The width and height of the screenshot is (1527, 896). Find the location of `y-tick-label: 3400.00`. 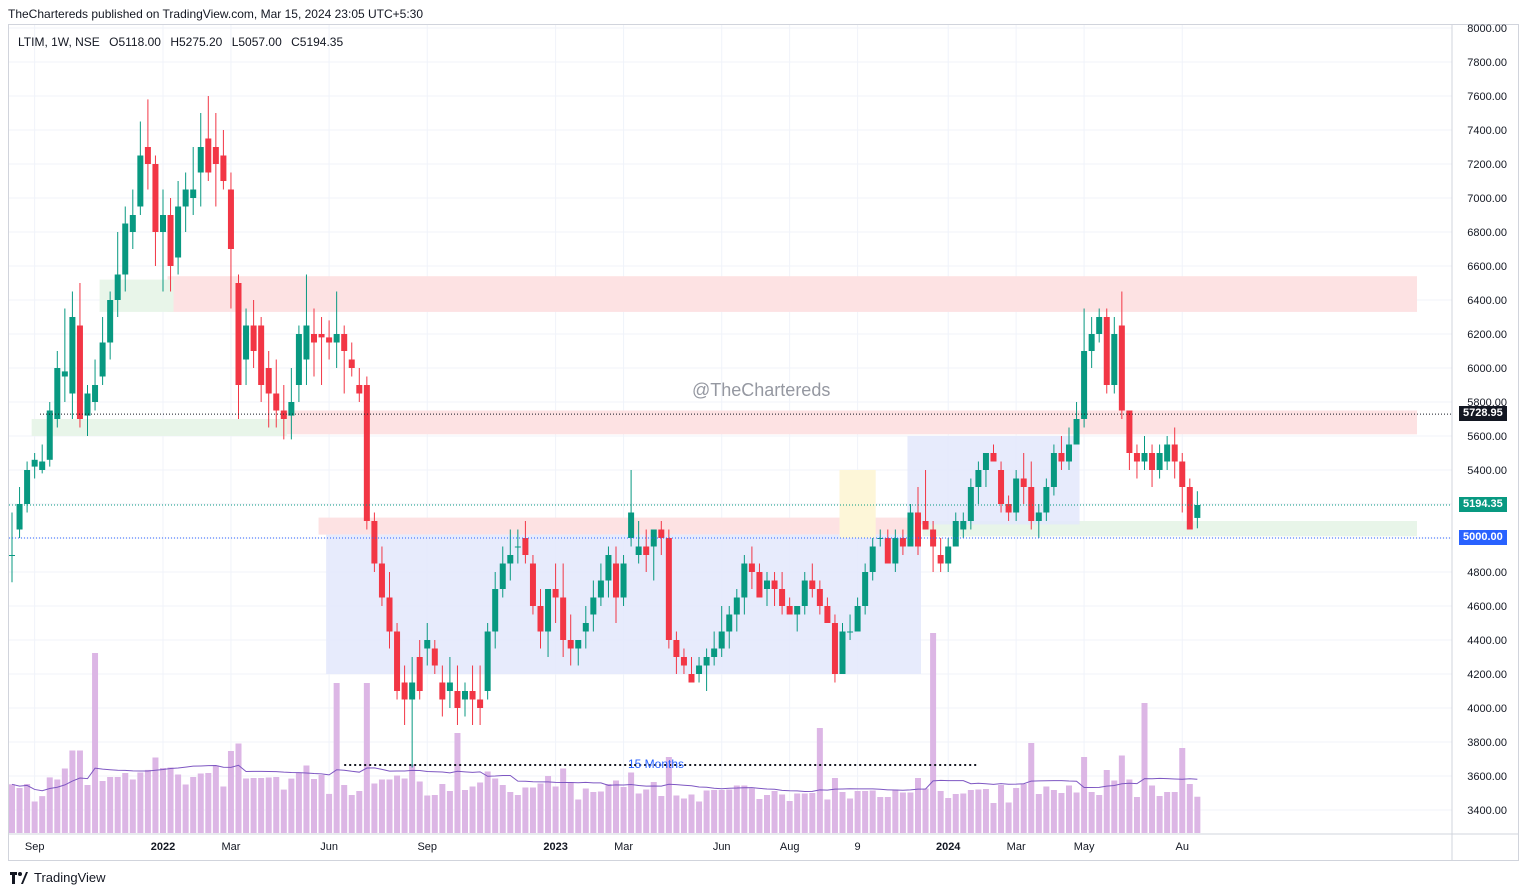

y-tick-label: 3400.00 is located at coordinates (1487, 811).